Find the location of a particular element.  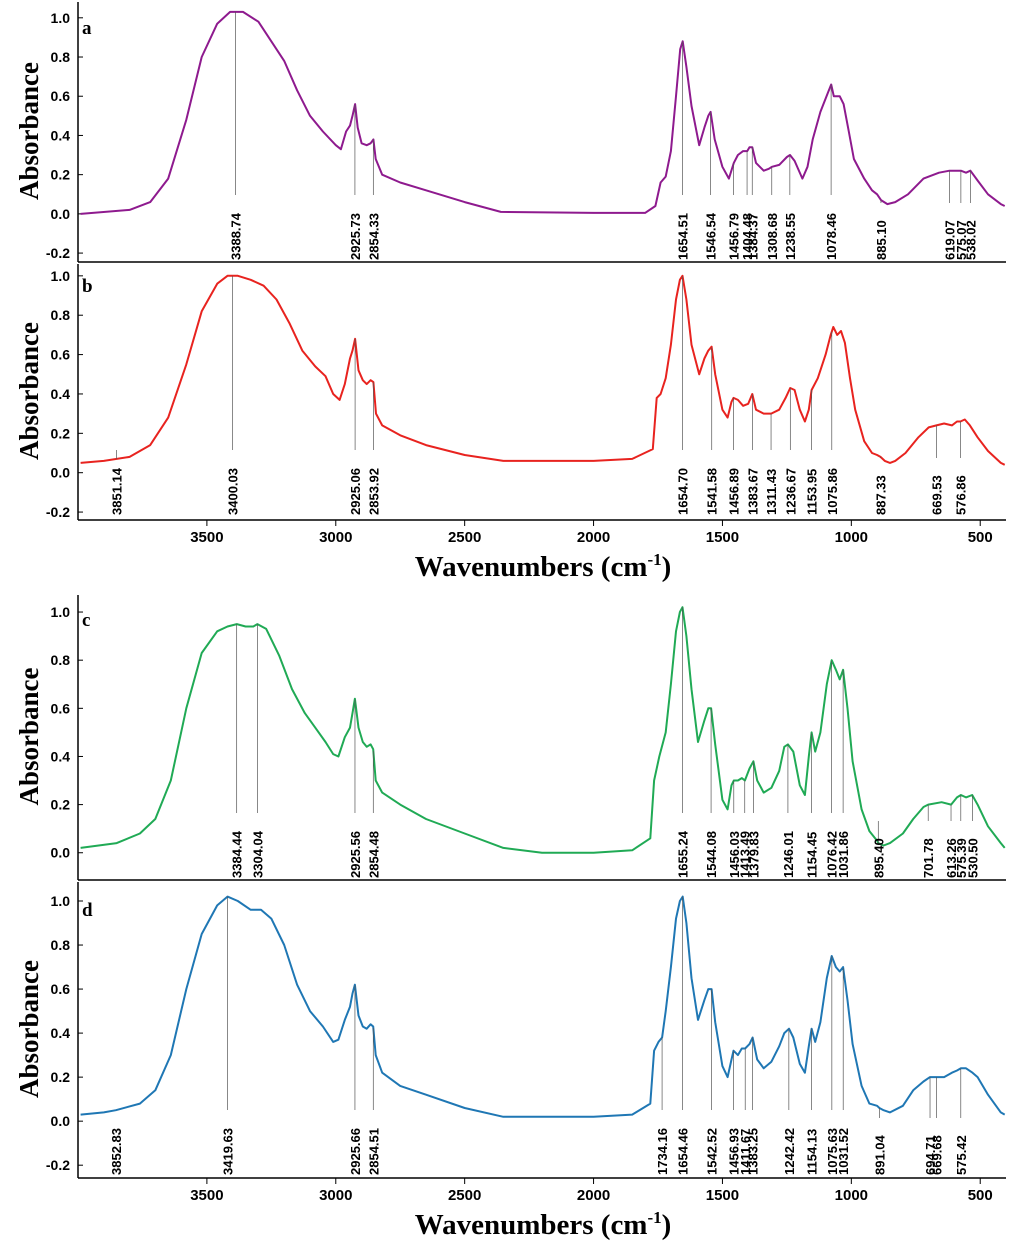

peak-label: 1238.55 is located at coordinates (790, 236).